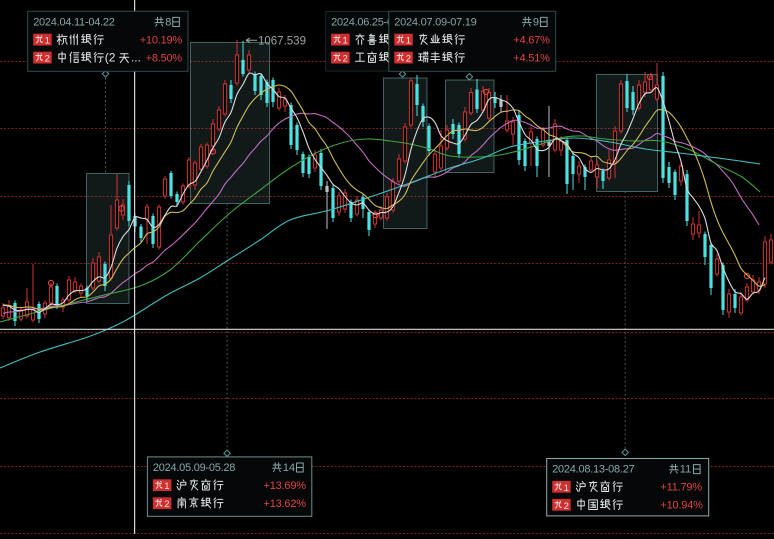 The width and height of the screenshot is (774, 539). Describe the element at coordinates (593, 470) in the screenshot. I see `svg-text: 2024.08.13-08.27` at that location.